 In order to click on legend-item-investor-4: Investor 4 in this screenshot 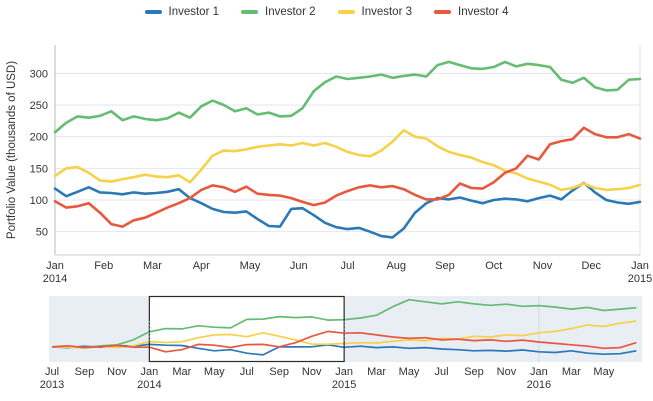, I will do `click(471, 12)`.